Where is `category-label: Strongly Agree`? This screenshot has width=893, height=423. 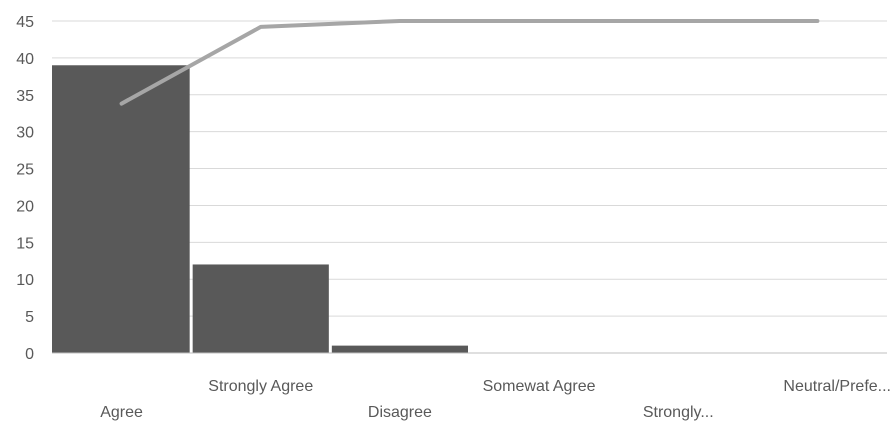 category-label: Strongly Agree is located at coordinates (260, 386).